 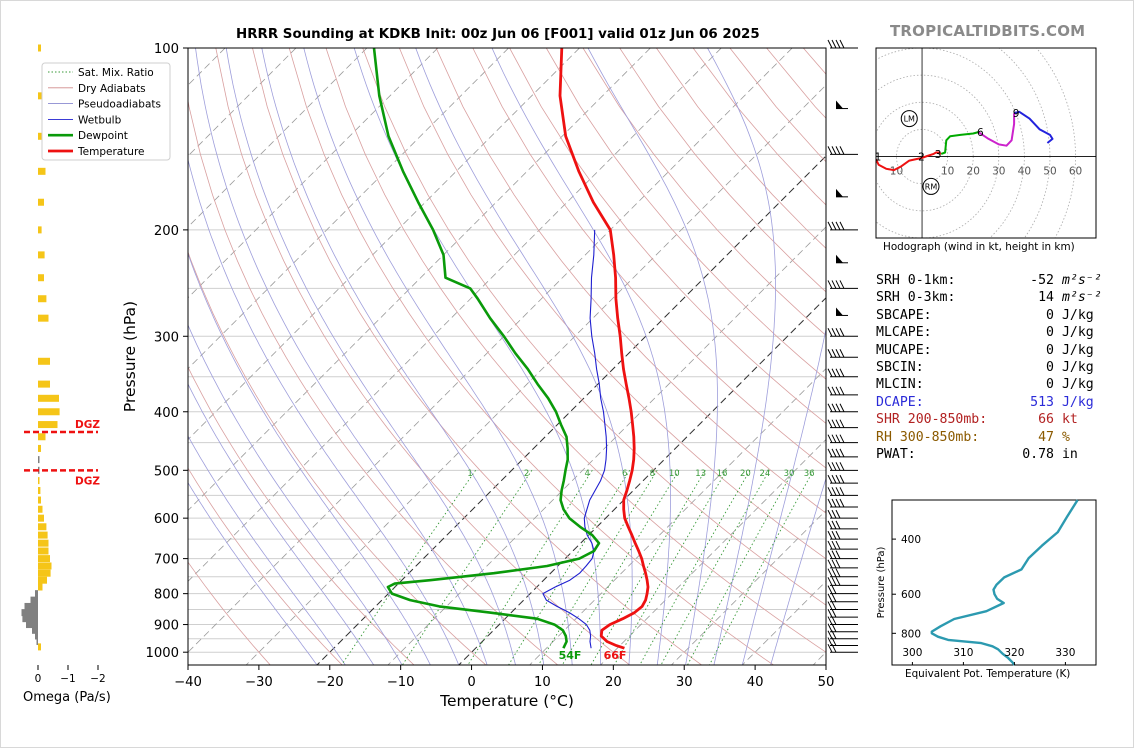 What do you see at coordinates (166, 626) in the screenshot?
I see `y-tick-label: 900` at bounding box center [166, 626].